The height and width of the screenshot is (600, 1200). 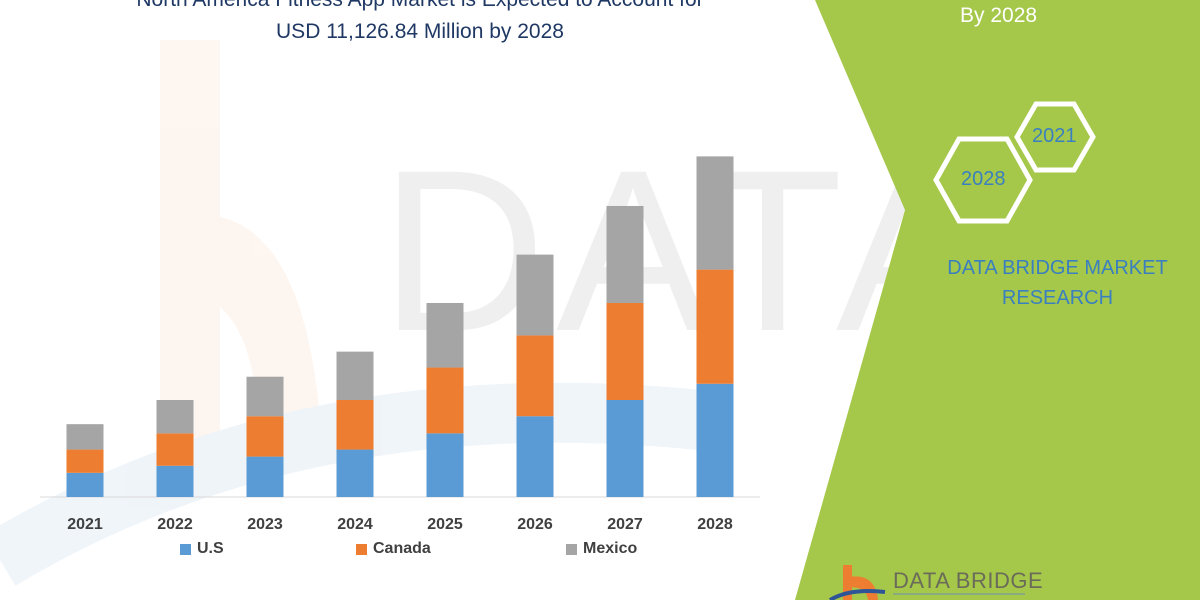 What do you see at coordinates (361, 549) in the screenshot?
I see `legend-swatch-canada` at bounding box center [361, 549].